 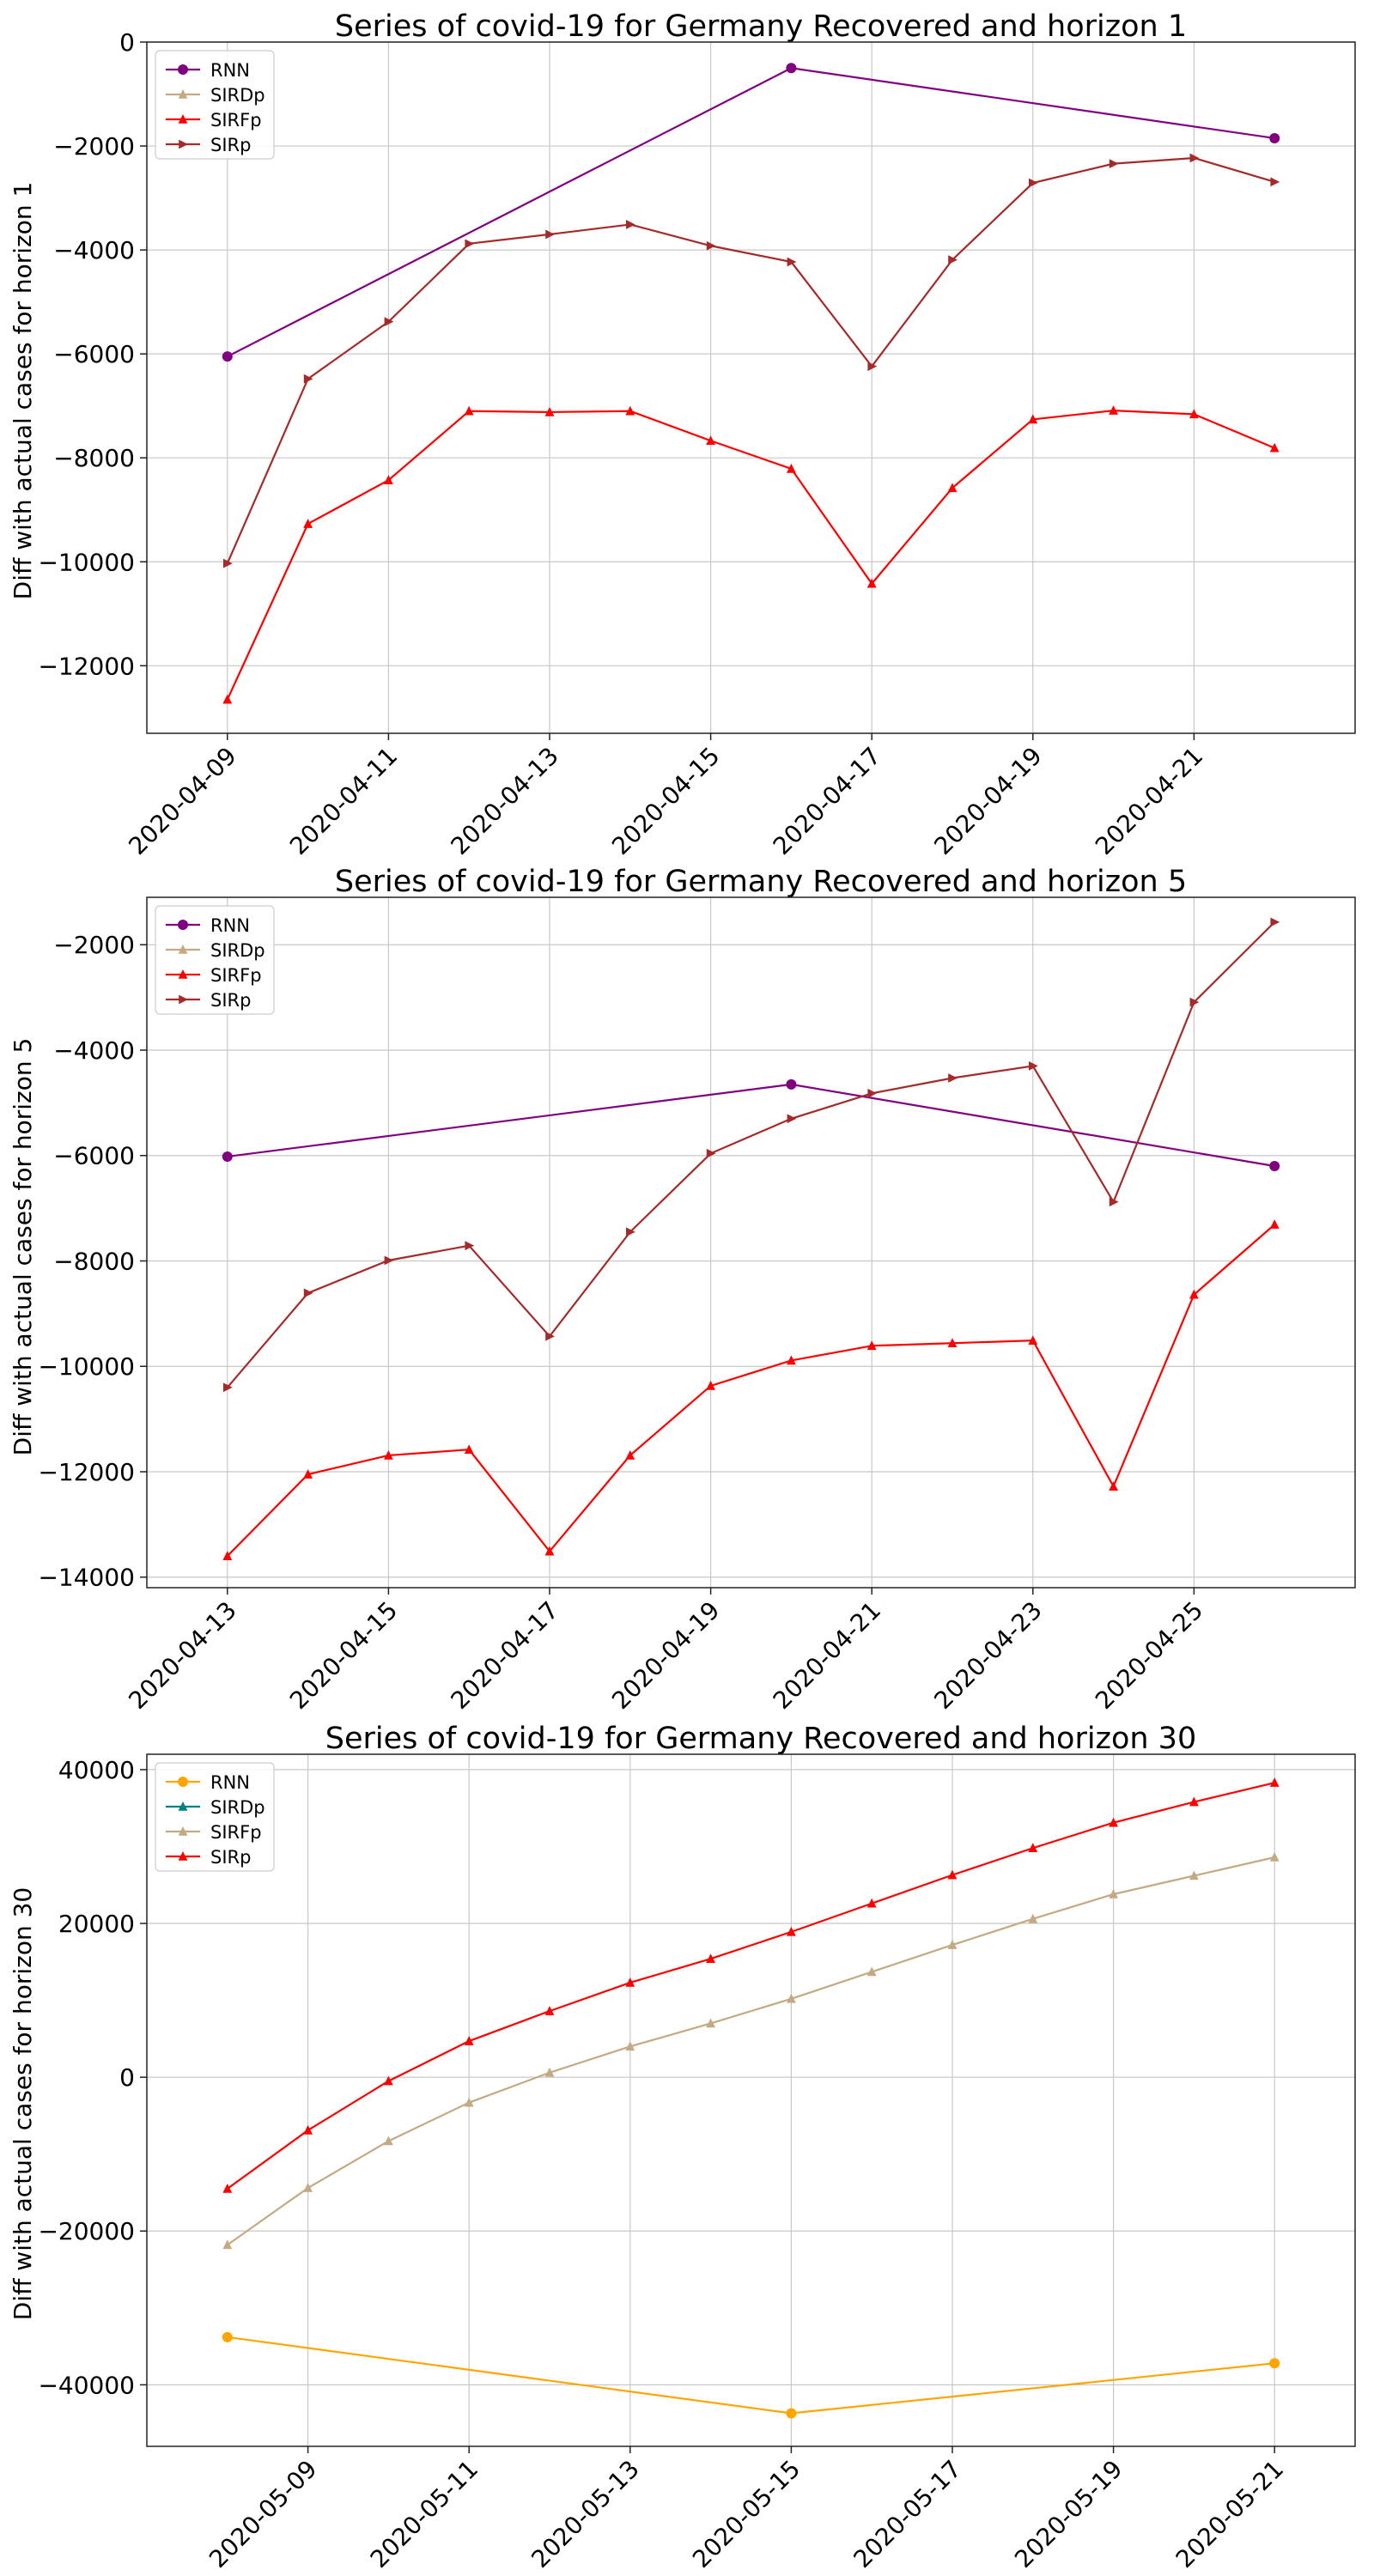 I want to click on y-tick-label: −12000, so click(x=86, y=1472).